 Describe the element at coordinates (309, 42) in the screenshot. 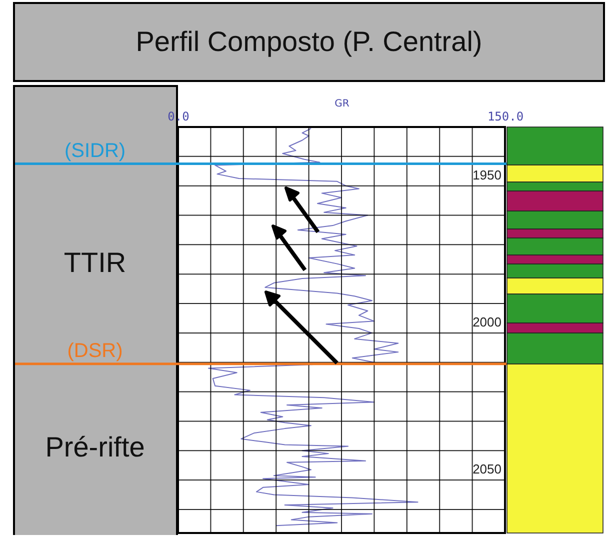

I see `chart-title: Perfil Composto (P. Central)` at that location.